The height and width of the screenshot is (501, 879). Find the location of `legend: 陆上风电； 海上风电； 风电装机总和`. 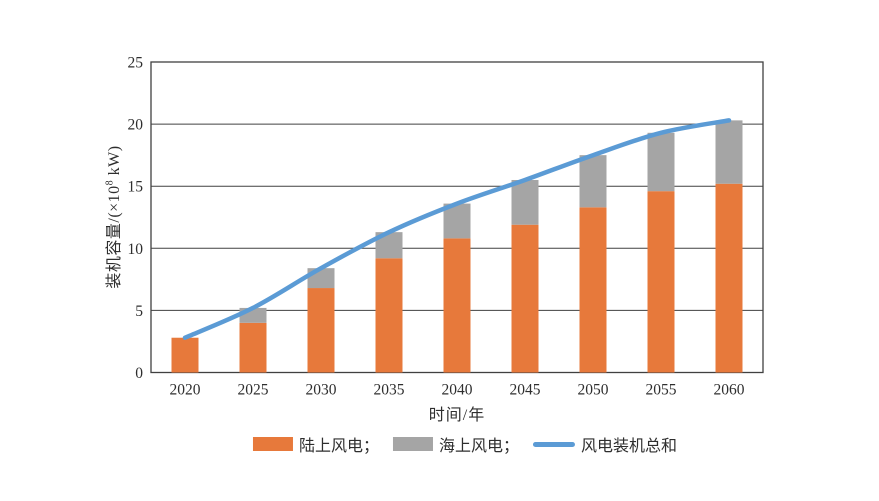

legend: 陆上风电； 海上风电； 风电装机总和 is located at coordinates (464, 444).